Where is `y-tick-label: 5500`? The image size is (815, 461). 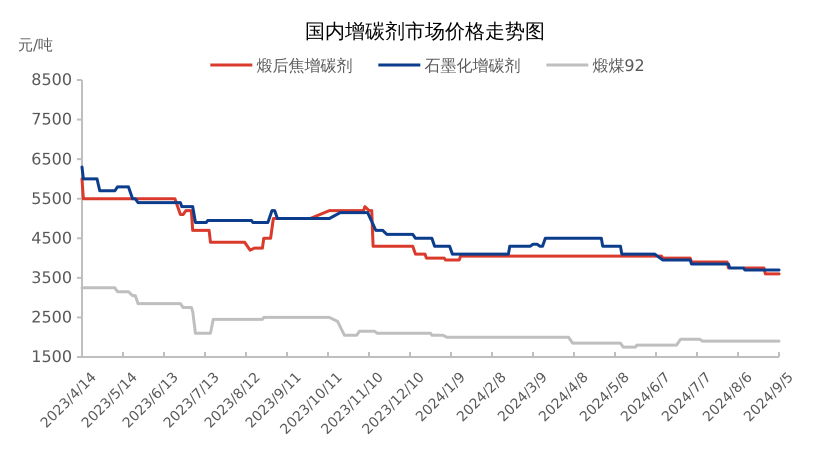 y-tick-label: 5500 is located at coordinates (51, 198).